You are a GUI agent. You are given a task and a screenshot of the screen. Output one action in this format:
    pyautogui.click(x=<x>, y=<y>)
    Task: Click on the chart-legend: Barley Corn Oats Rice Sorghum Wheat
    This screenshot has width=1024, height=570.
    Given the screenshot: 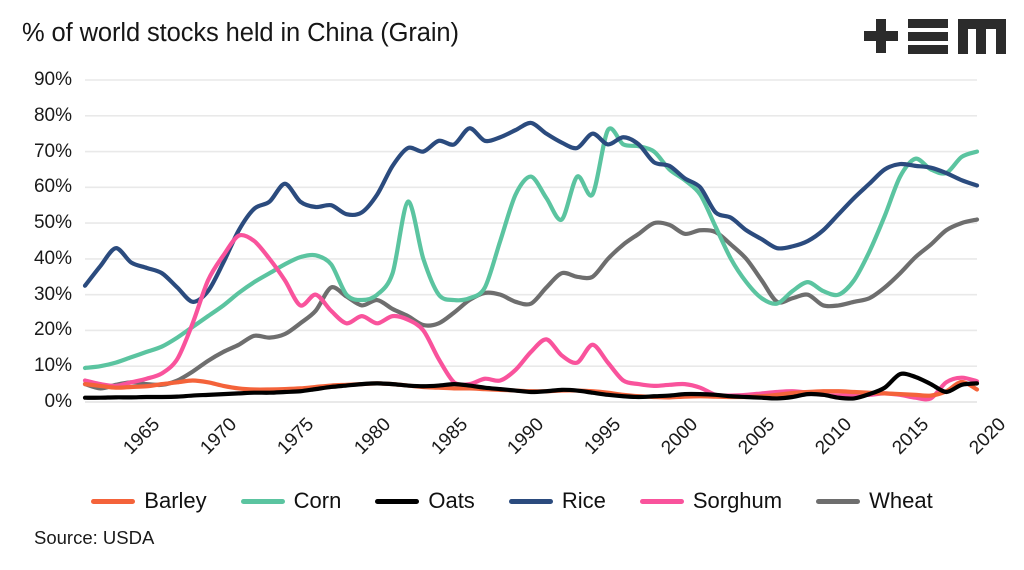 What is the action you would take?
    pyautogui.click(x=512, y=501)
    